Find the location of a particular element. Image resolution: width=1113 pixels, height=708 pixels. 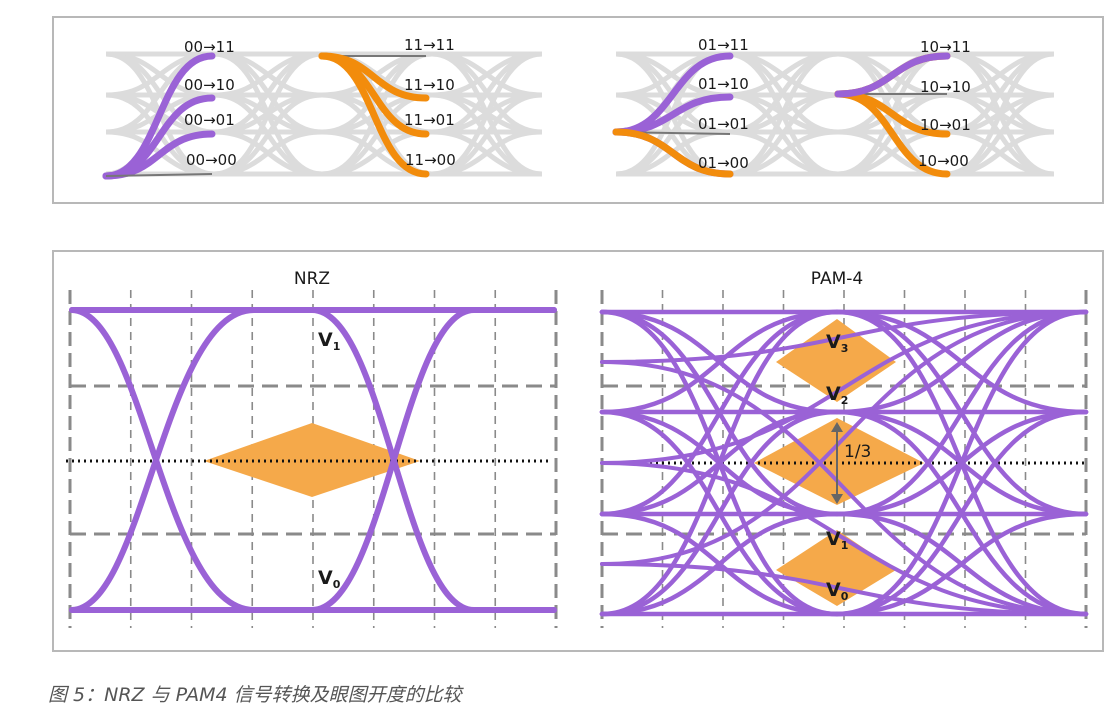

transition-label: 10→10 is located at coordinates (945, 87).